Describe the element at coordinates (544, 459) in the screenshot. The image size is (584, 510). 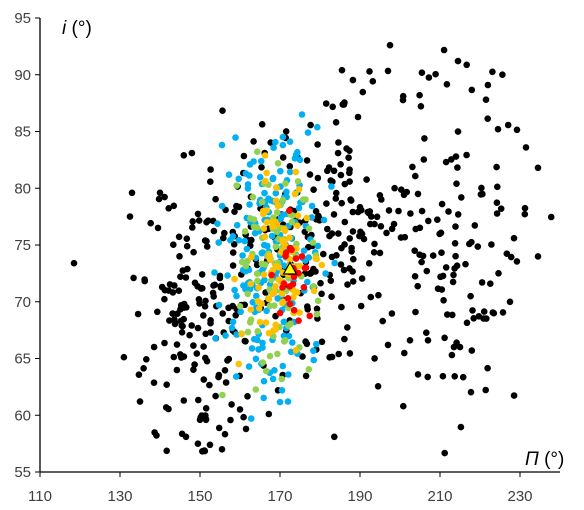
I see `x-axis-title: Π (°)` at that location.